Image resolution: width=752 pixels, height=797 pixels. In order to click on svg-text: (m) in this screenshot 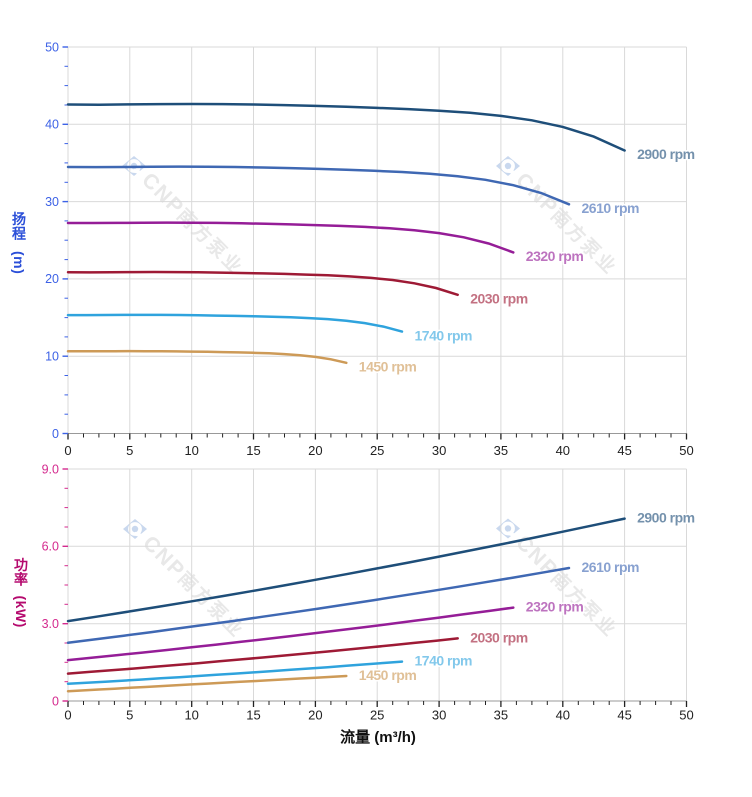, I will do `click(19, 262)`.